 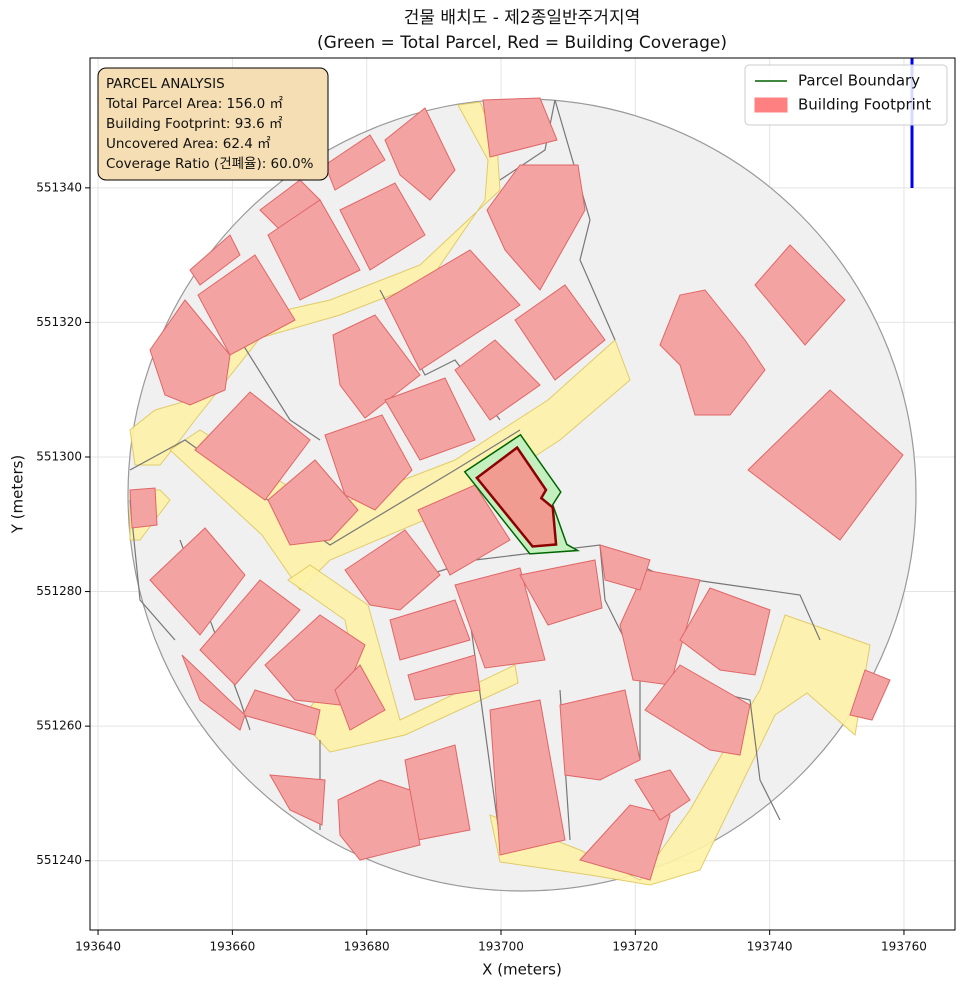 I want to click on x-tick-label: 193720, so click(x=635, y=947).